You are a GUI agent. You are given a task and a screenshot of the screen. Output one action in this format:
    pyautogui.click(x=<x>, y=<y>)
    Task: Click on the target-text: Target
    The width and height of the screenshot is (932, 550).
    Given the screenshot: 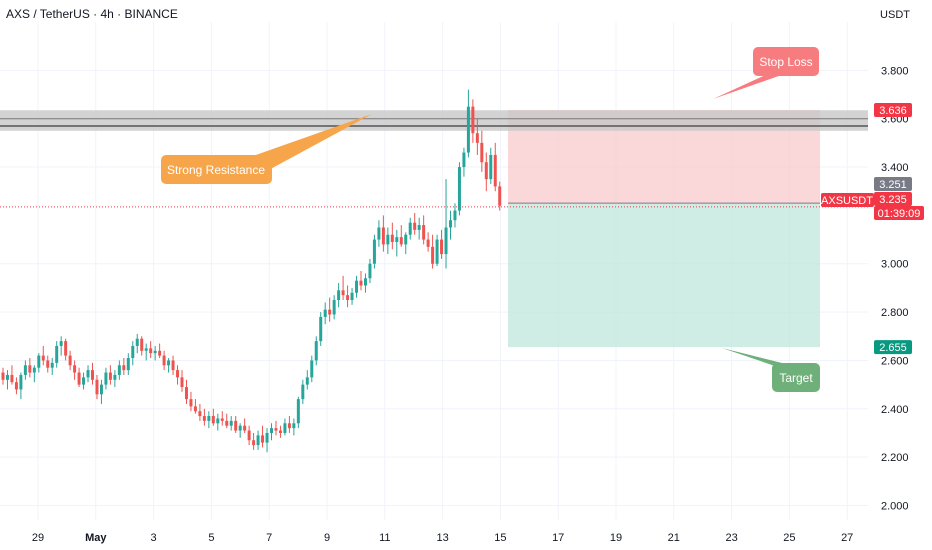 What is the action you would take?
    pyautogui.click(x=796, y=378)
    